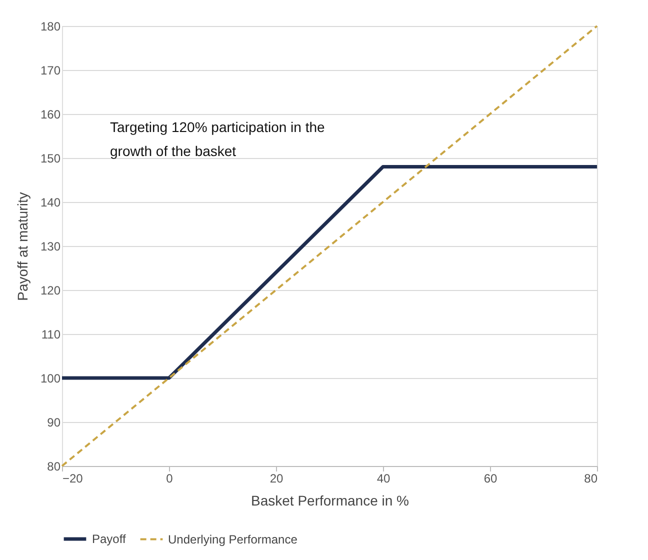 The image size is (648, 560). I want to click on annotation: Targeting 120% participation in the growth of the basket, so click(218, 139).